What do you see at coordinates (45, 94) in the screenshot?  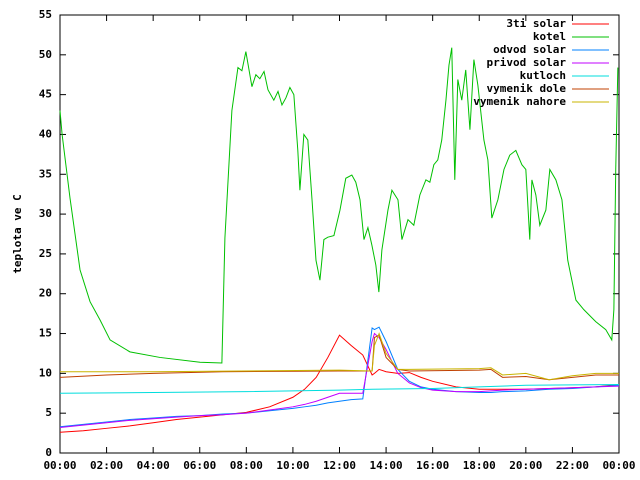 I see `y-tick-label: 45` at bounding box center [45, 94].